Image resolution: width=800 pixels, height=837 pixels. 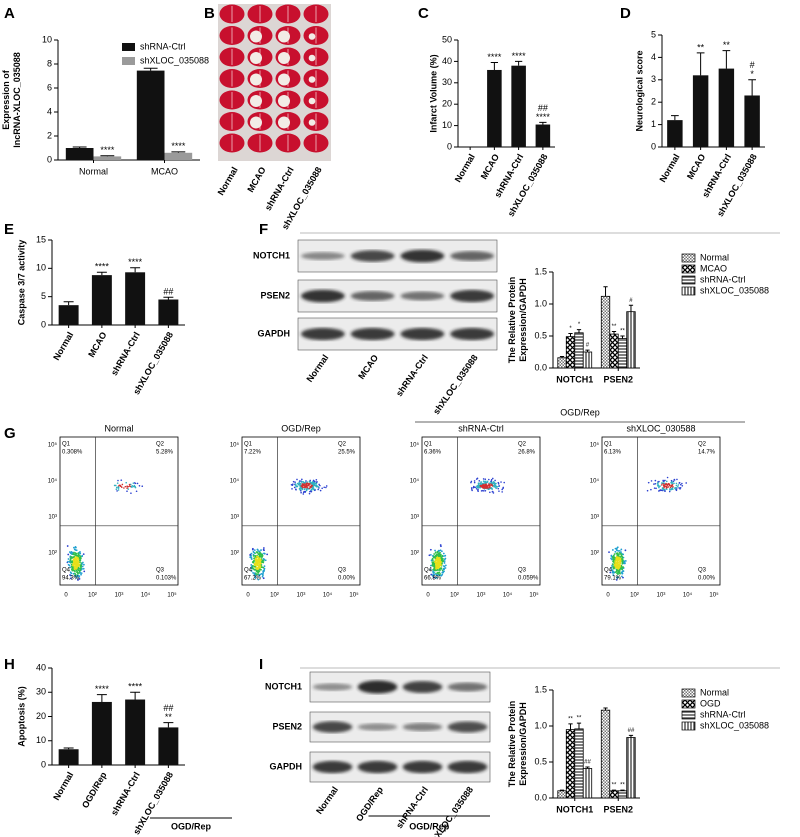 I want to click on group-label: OGD/Rep, so click(x=191, y=826).